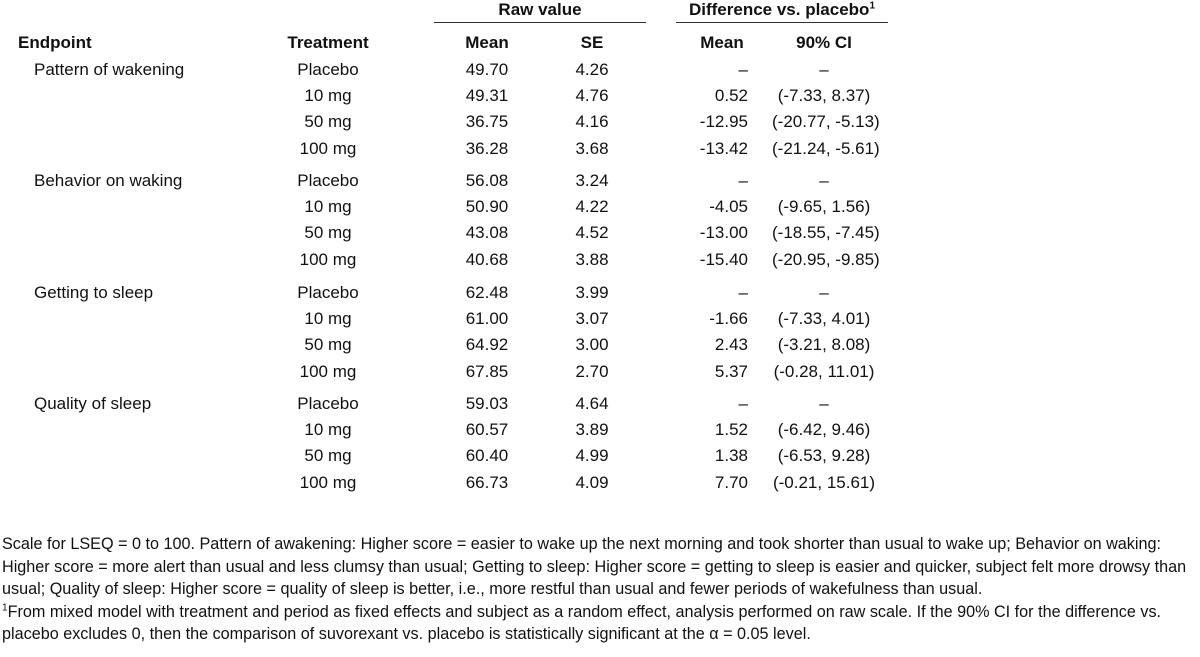 Image resolution: width=1200 pixels, height=657 pixels. Describe the element at coordinates (723, 259) in the screenshot. I see `diff-mean-cell: -15.40` at that location.